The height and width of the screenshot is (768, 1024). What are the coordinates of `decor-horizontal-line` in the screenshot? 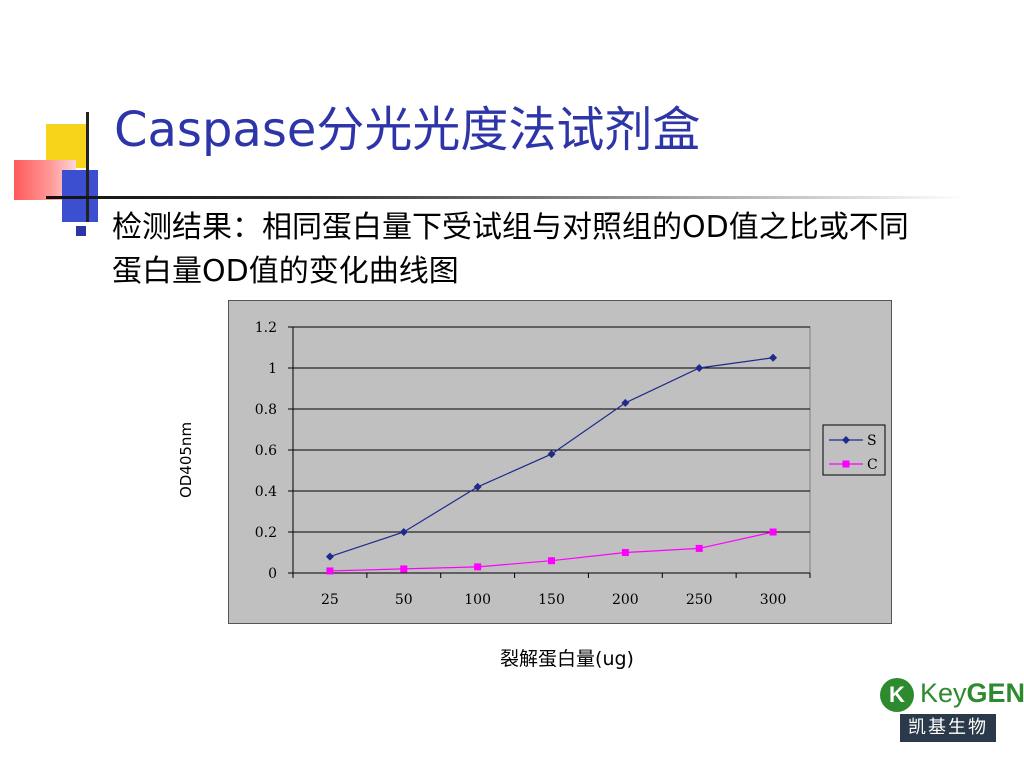 It's located at (506, 197).